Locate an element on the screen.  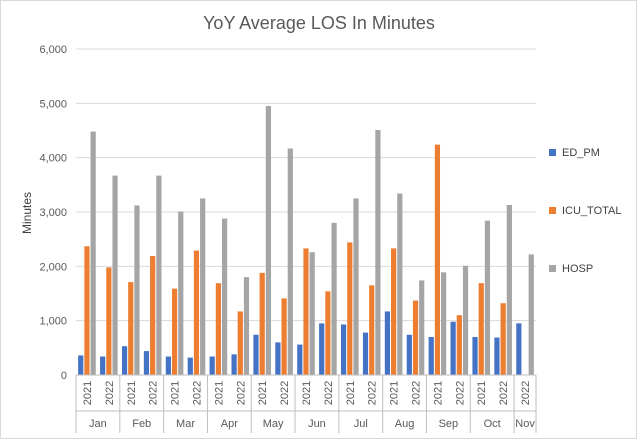
legend: ED_PM ICU_TOTAL HOSP is located at coordinates (585, 211).